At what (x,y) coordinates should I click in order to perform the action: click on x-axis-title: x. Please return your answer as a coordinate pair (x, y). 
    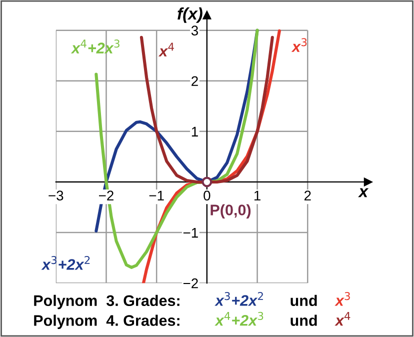
    Looking at the image, I should click on (363, 193).